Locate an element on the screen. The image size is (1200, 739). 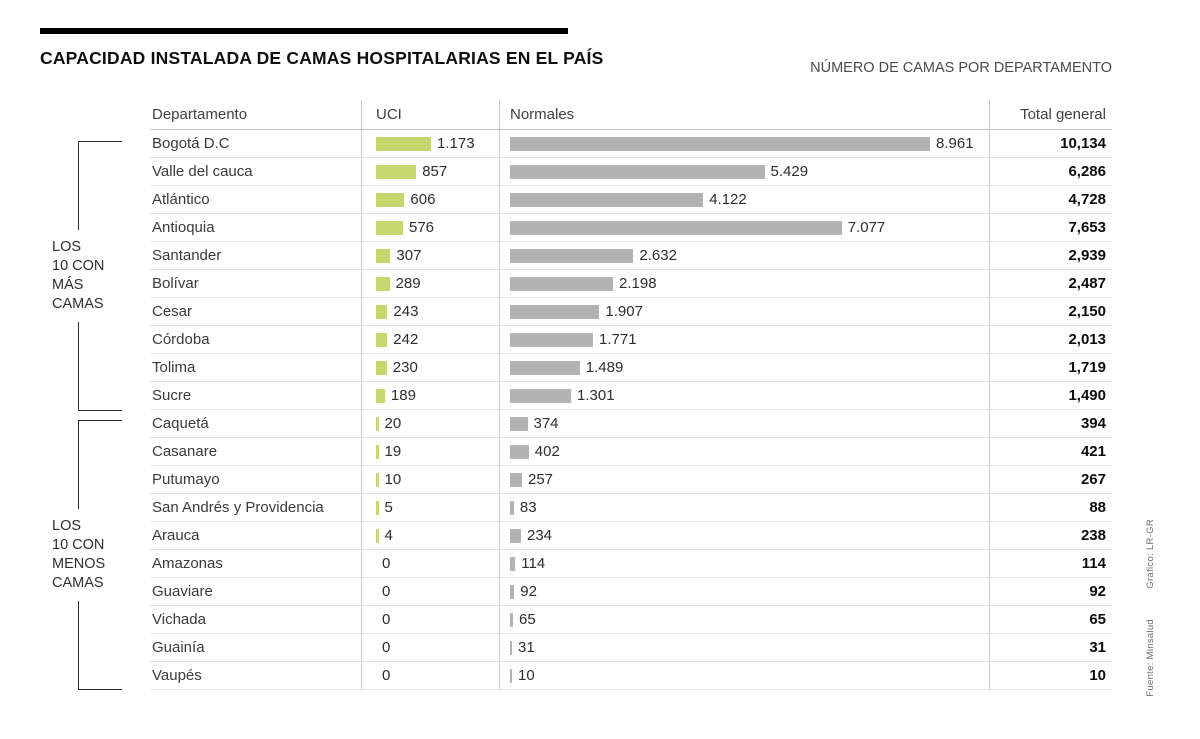
department-name: Putumayo is located at coordinates (256, 479).